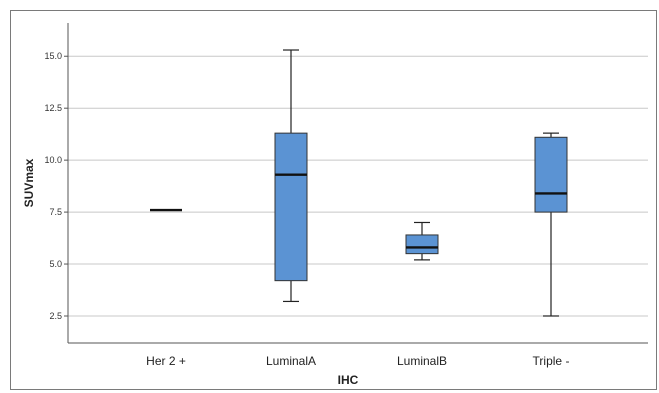 This screenshot has width=659, height=393. Describe the element at coordinates (55, 212) in the screenshot. I see `y-tick-label: 7.5` at that location.